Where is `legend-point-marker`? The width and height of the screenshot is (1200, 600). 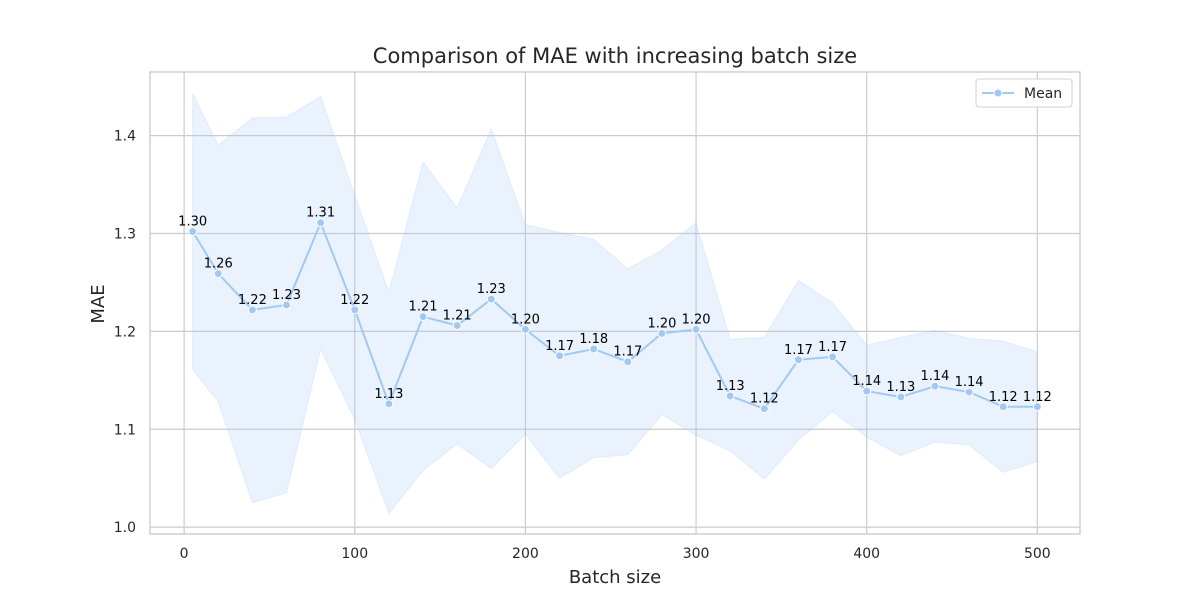 legend-point-marker is located at coordinates (998, 93).